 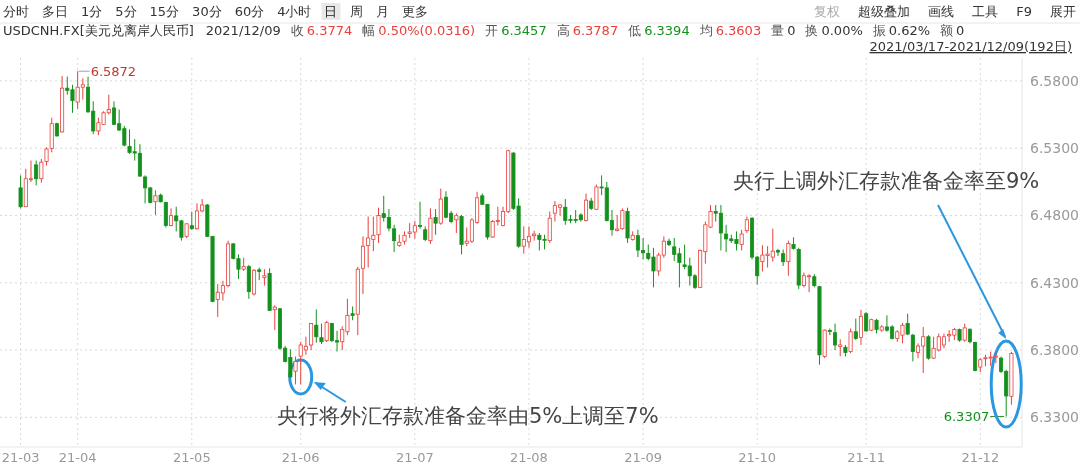 What do you see at coordinates (643, 457) in the screenshot?
I see `x-tick-label: 21-09` at bounding box center [643, 457].